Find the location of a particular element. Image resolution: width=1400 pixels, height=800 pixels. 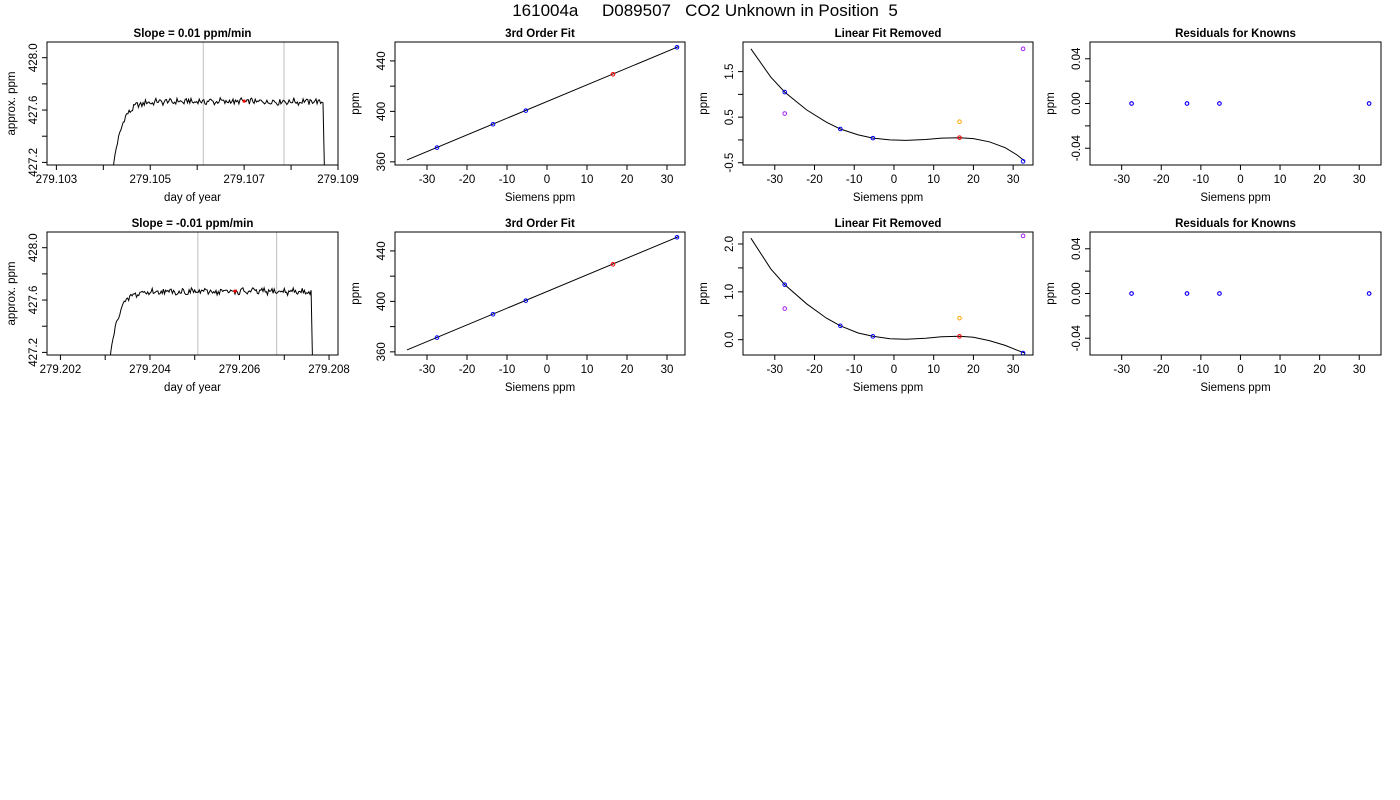

panel-title: Linear Fit Removed is located at coordinates (888, 34).